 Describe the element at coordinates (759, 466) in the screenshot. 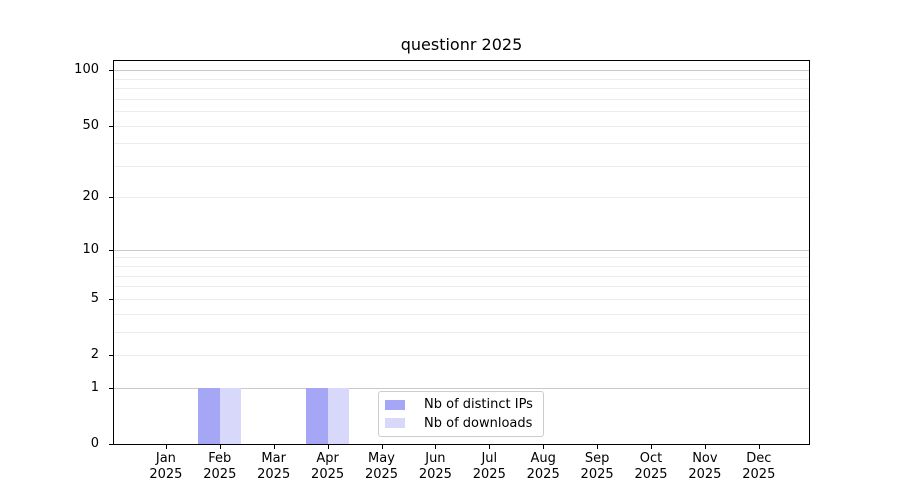

I see `x-tick-label-dec: Dec 2025` at that location.